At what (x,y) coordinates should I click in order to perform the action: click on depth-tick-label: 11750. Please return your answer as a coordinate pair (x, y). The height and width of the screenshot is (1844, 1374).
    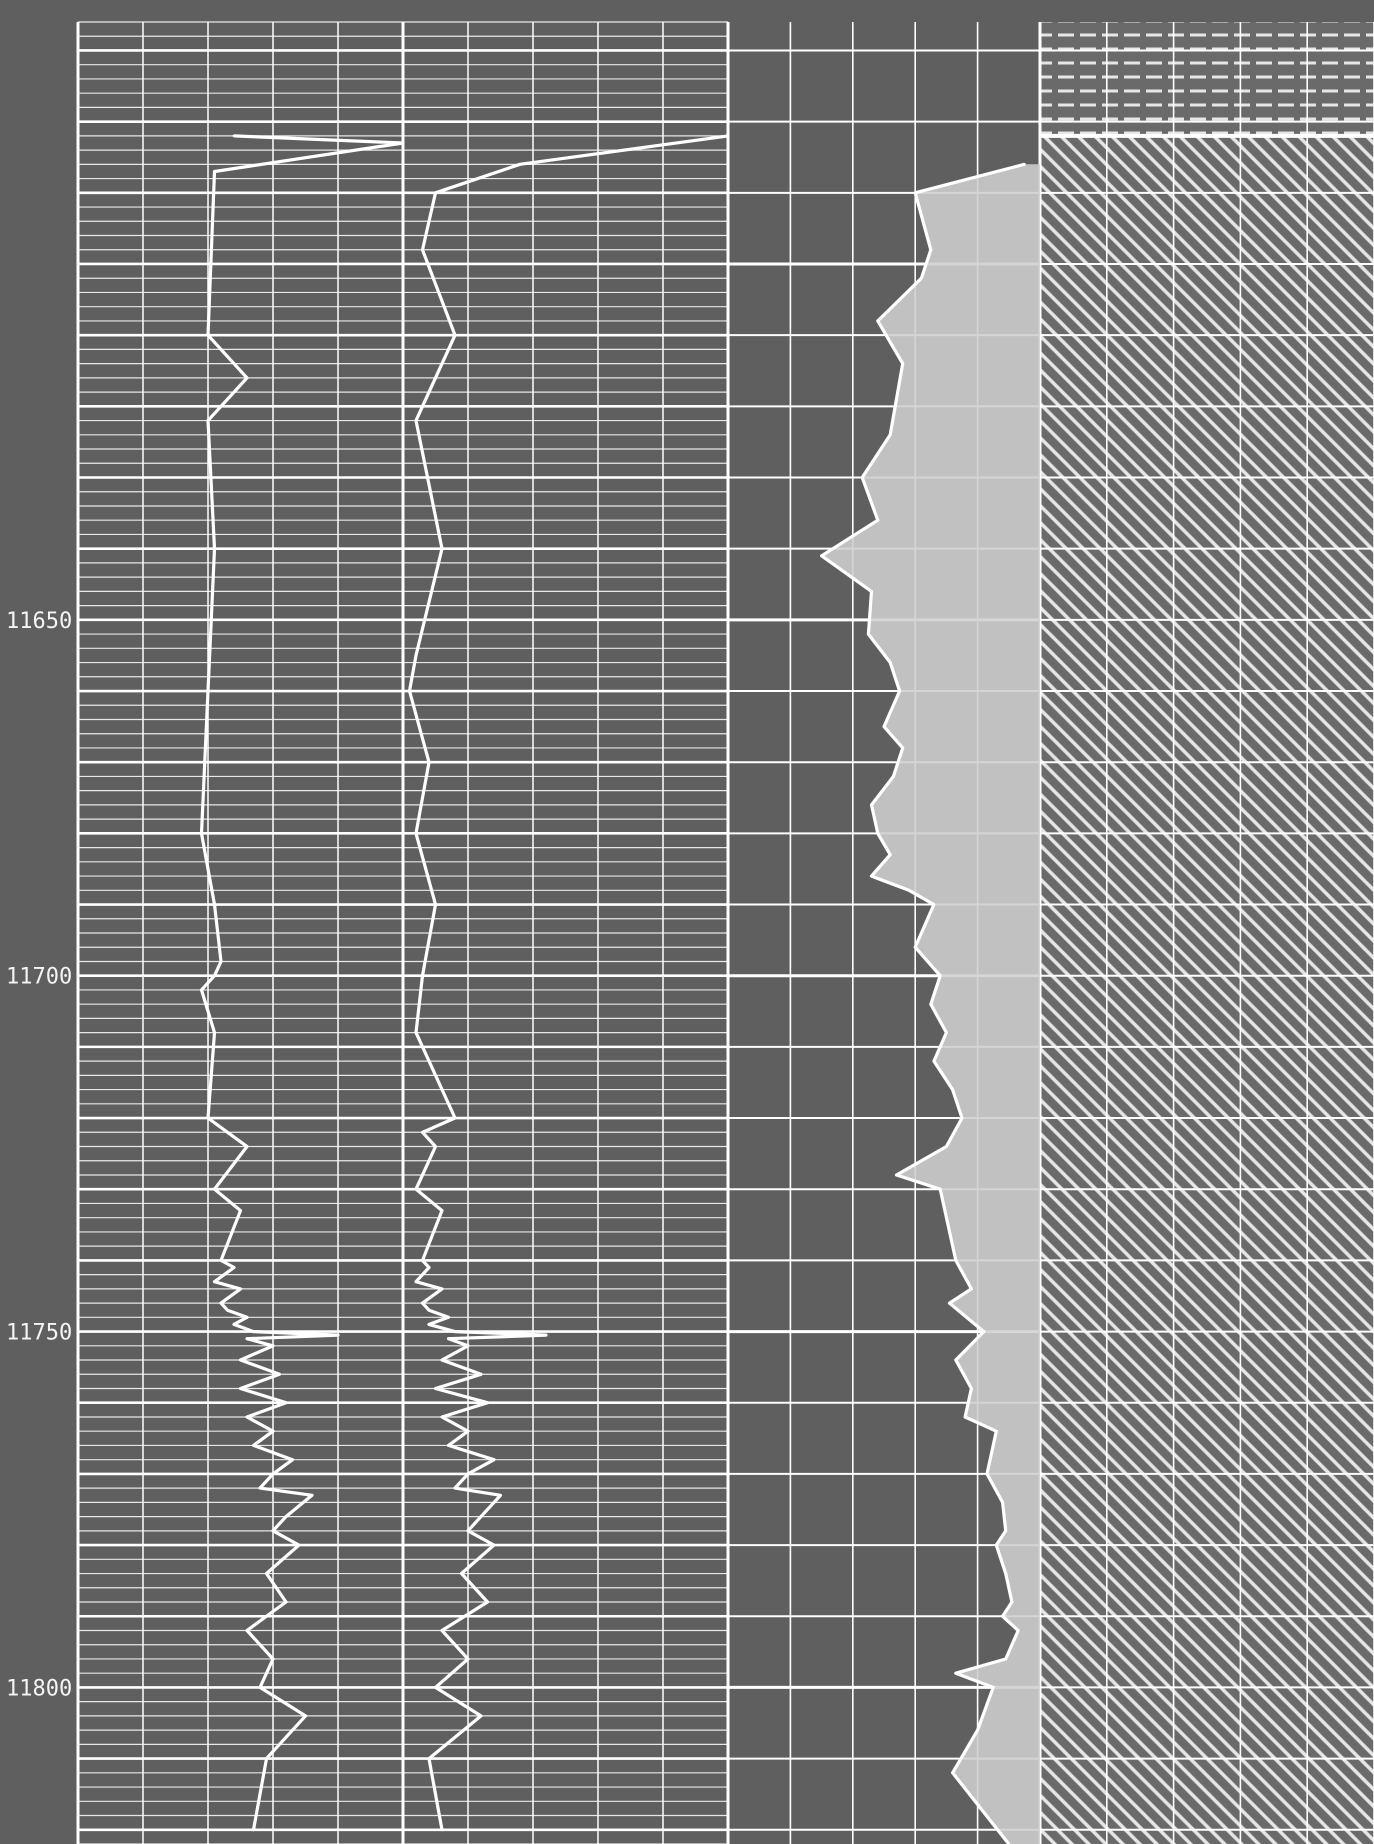
    Looking at the image, I should click on (39, 1333).